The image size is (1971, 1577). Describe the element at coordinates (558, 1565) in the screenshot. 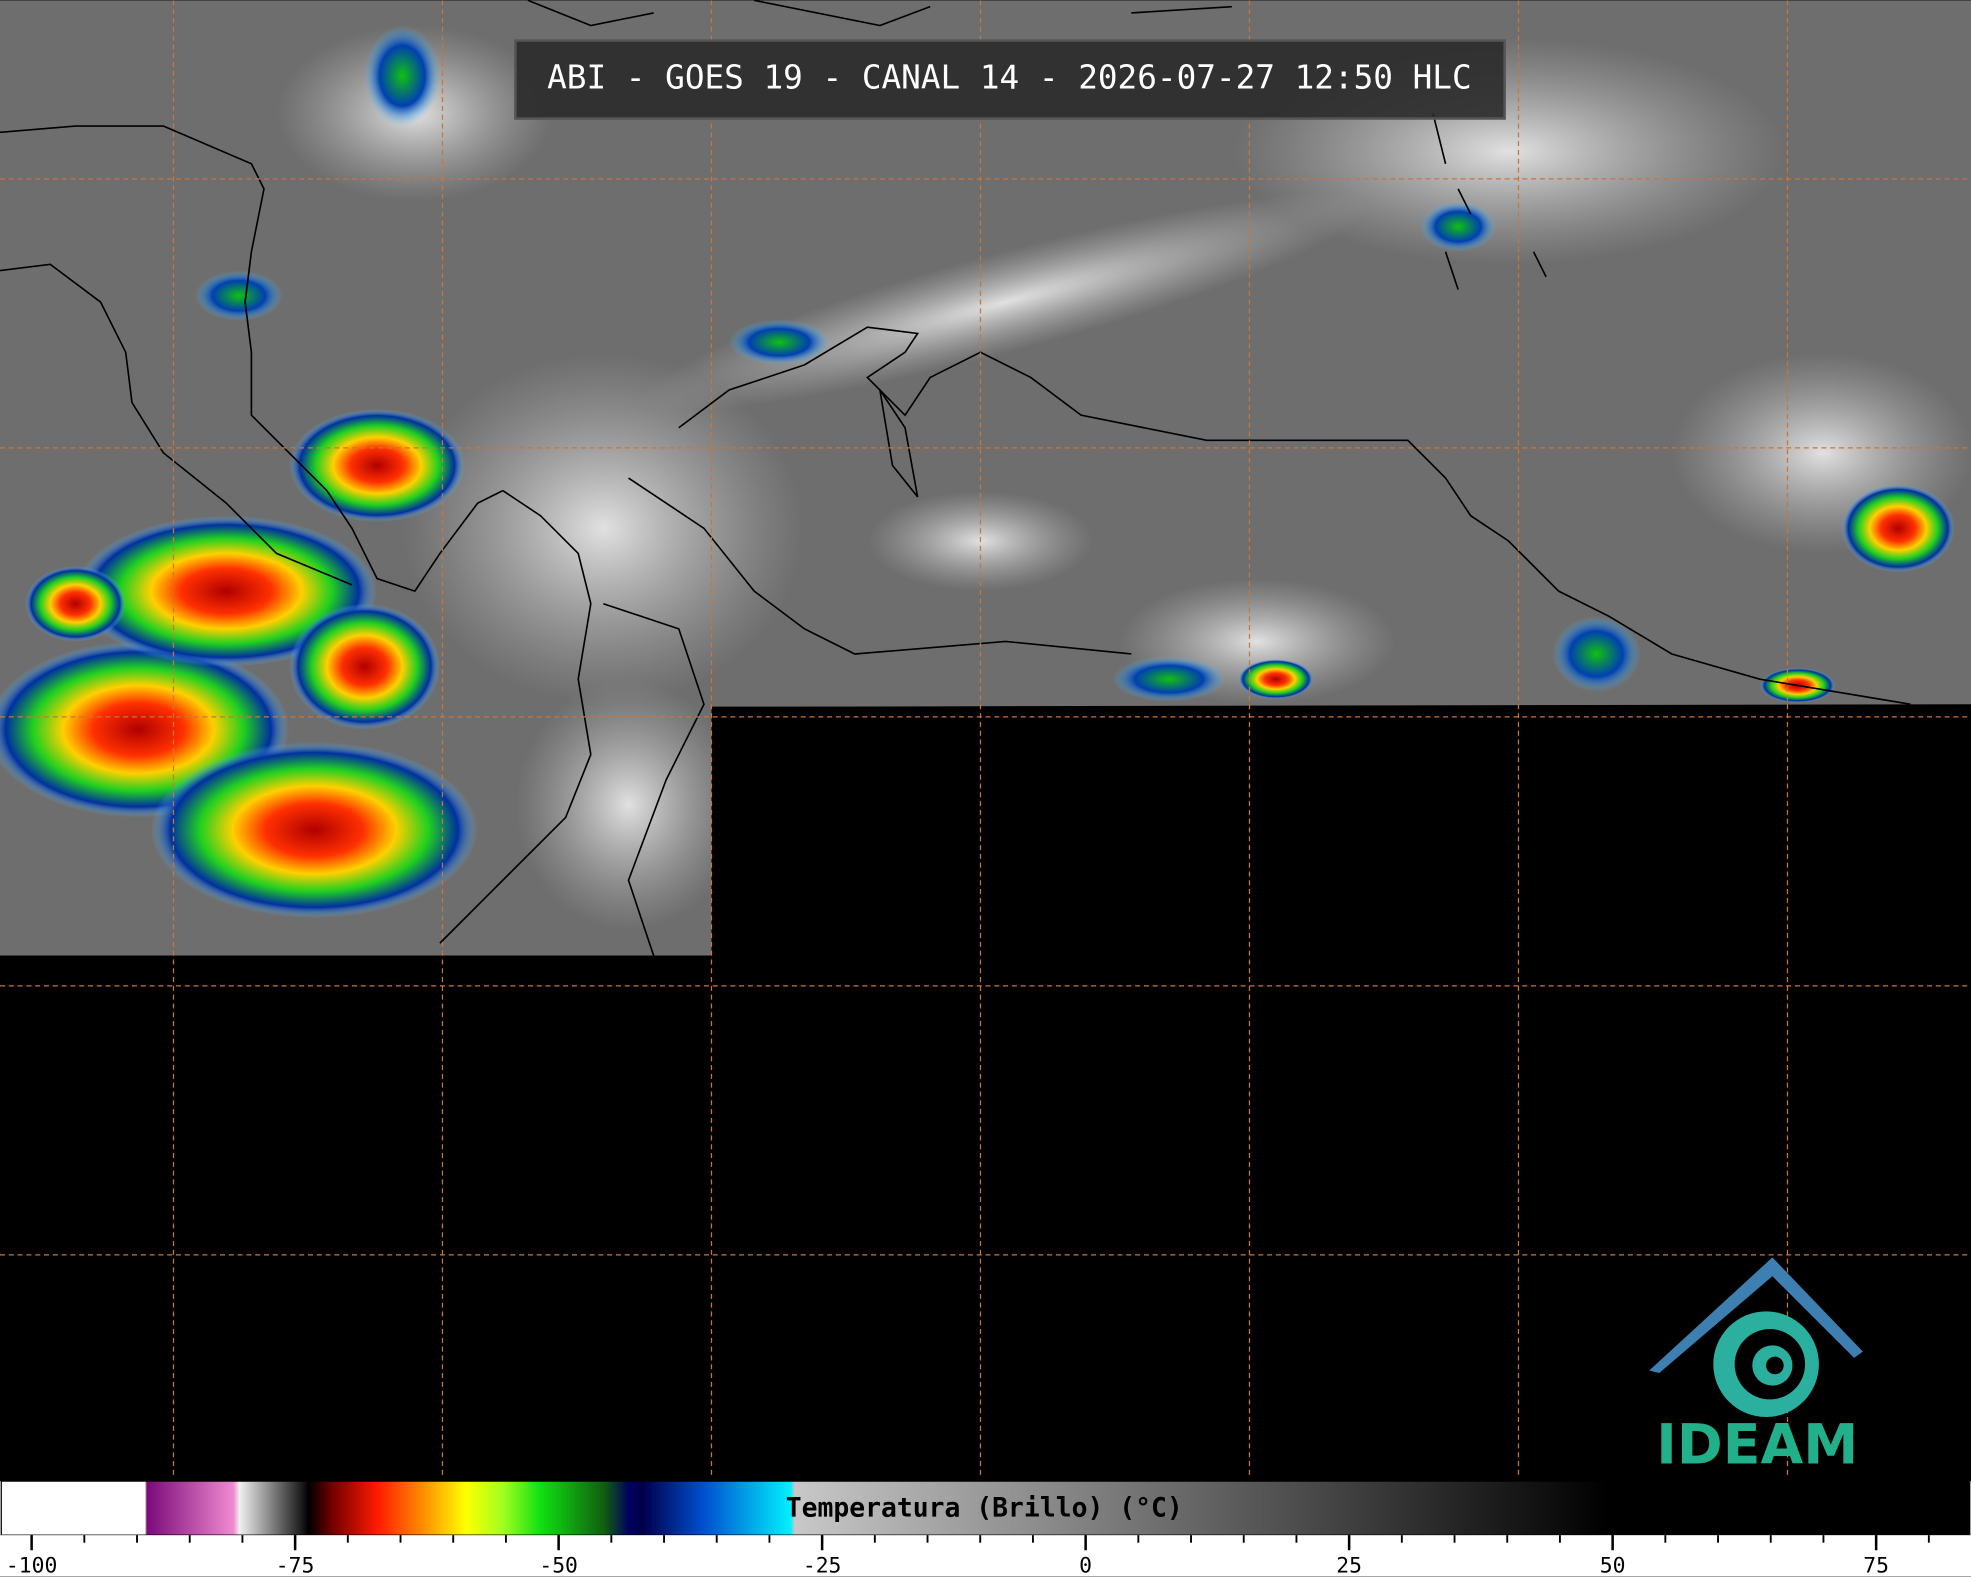

I see `tick-label: -50` at that location.